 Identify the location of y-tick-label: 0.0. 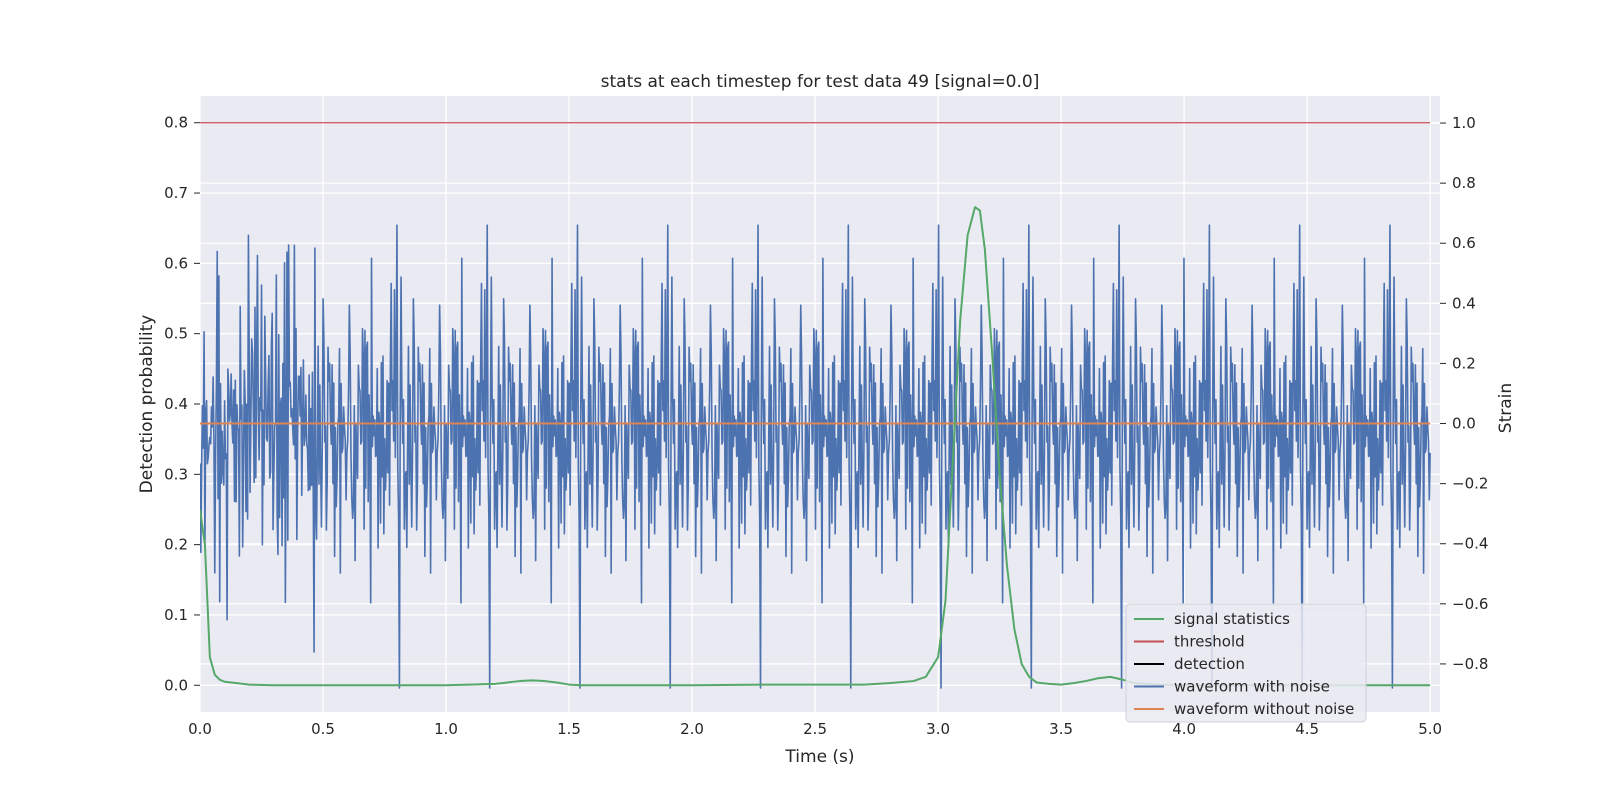
(176, 685).